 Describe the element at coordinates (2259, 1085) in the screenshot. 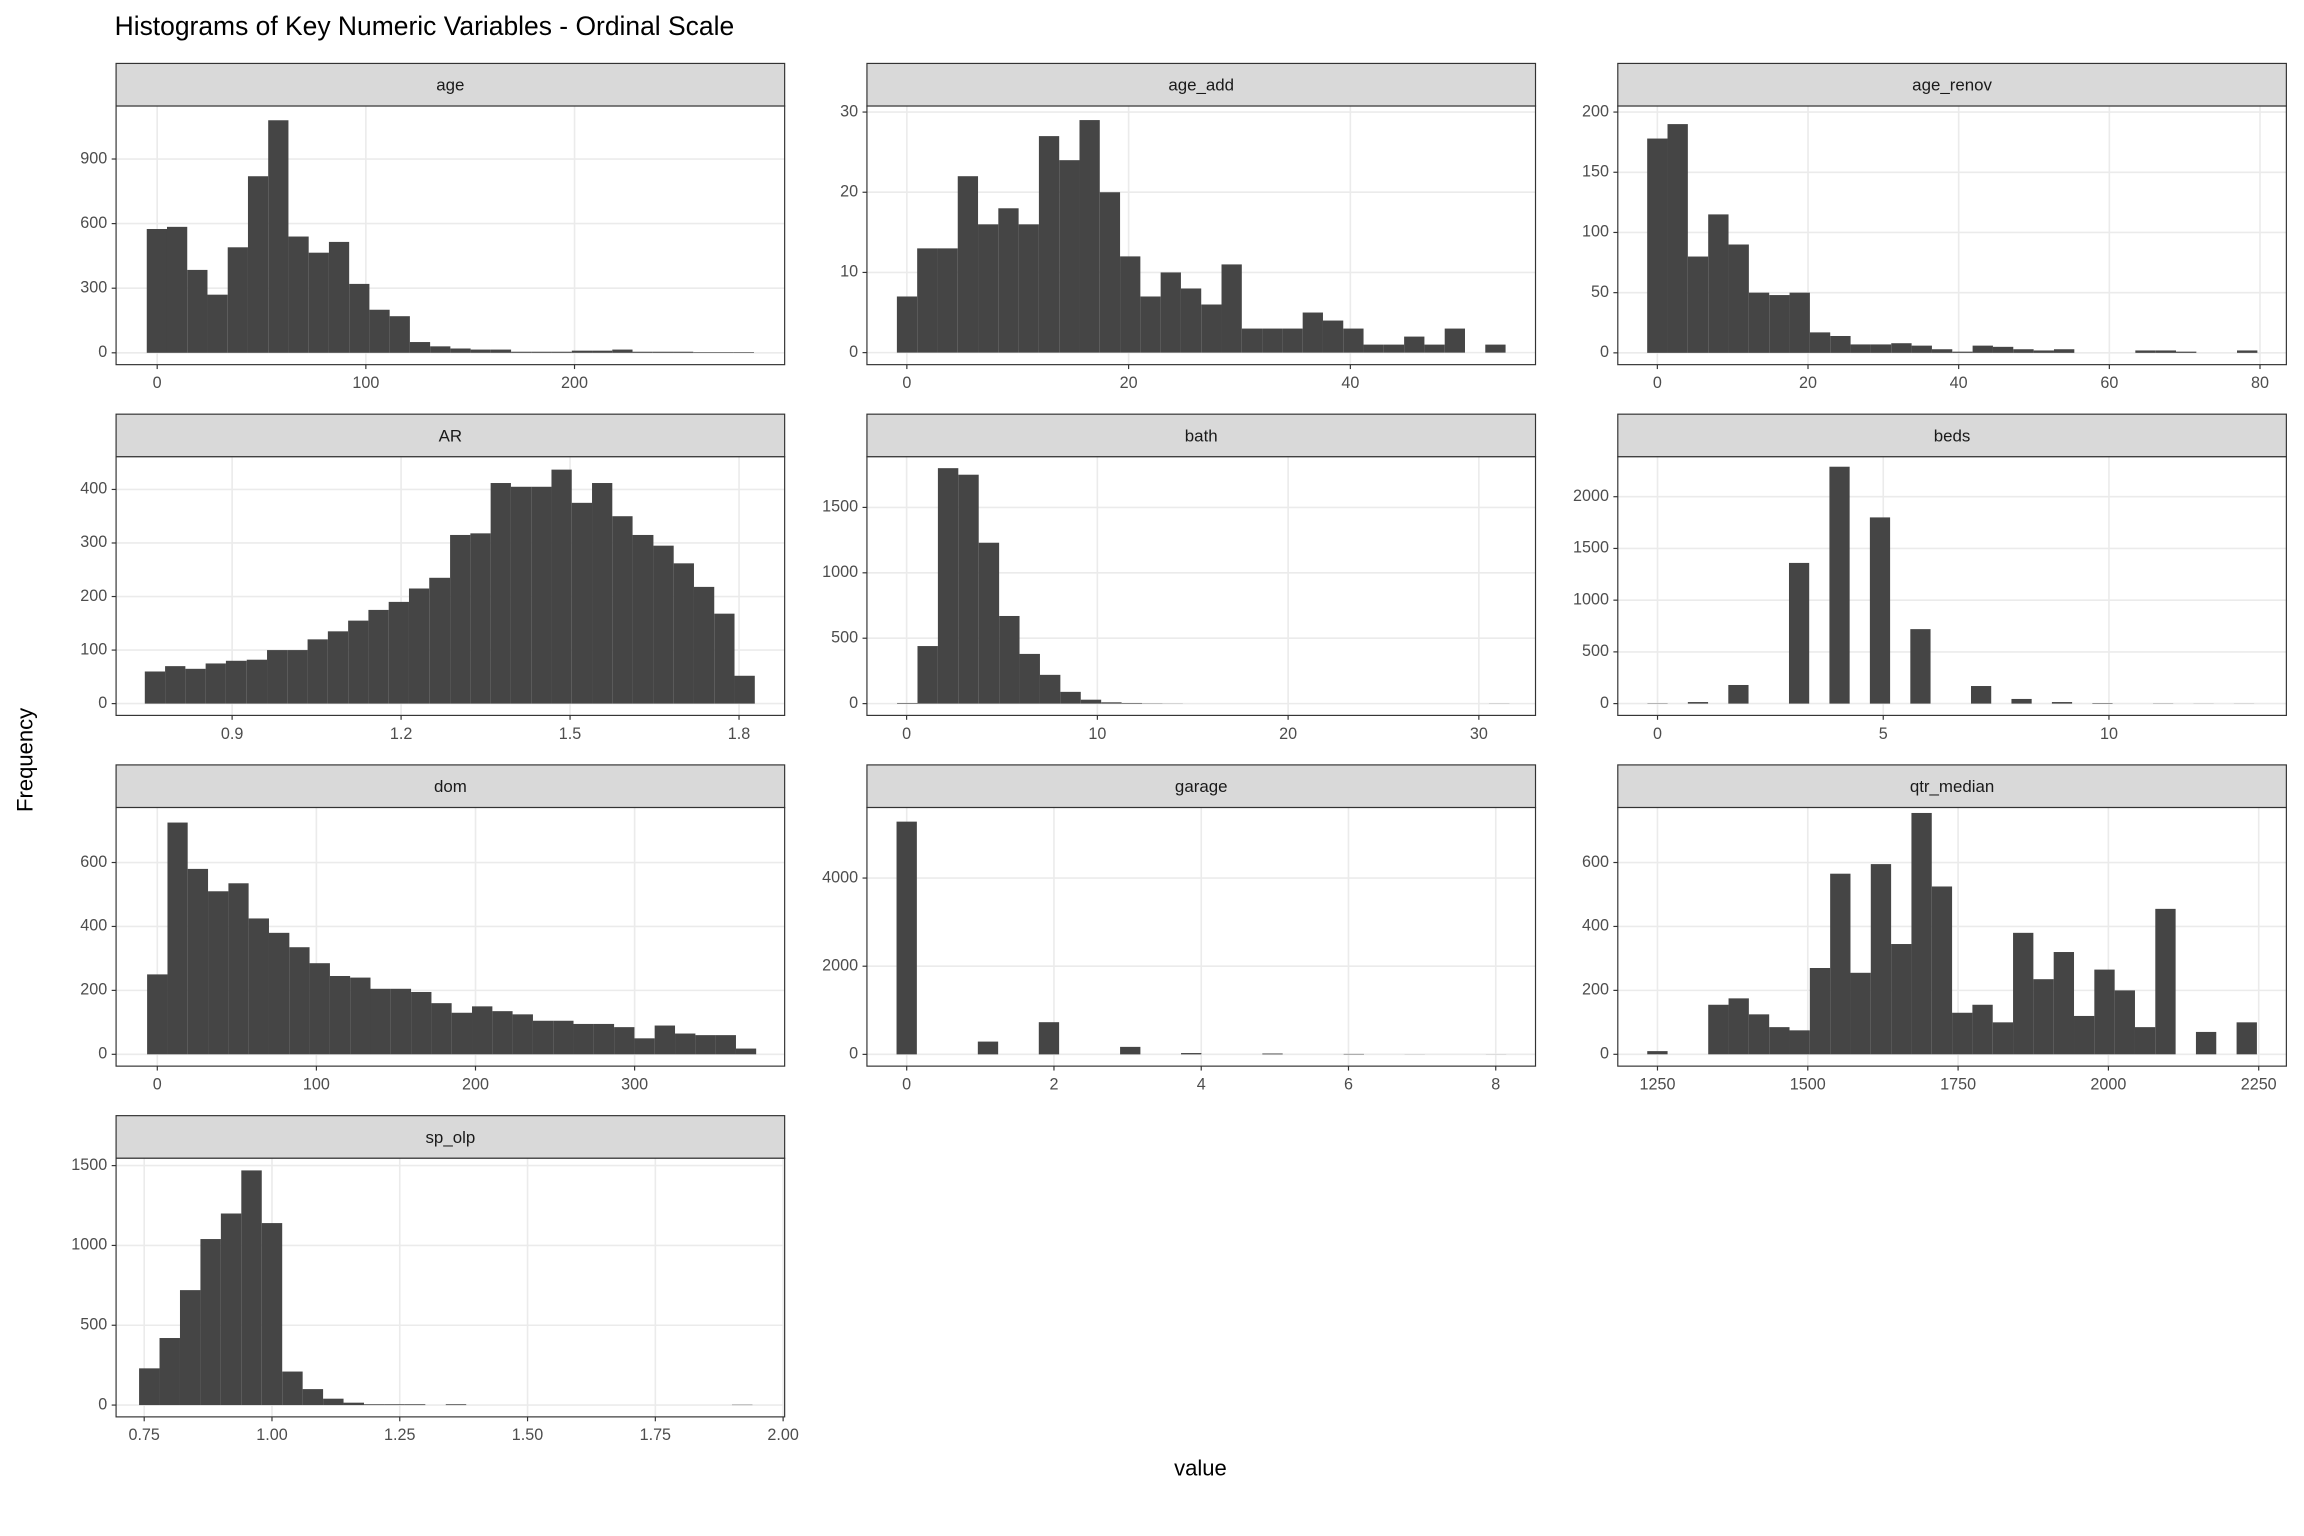

I see `x-tick-label: 2250` at that location.